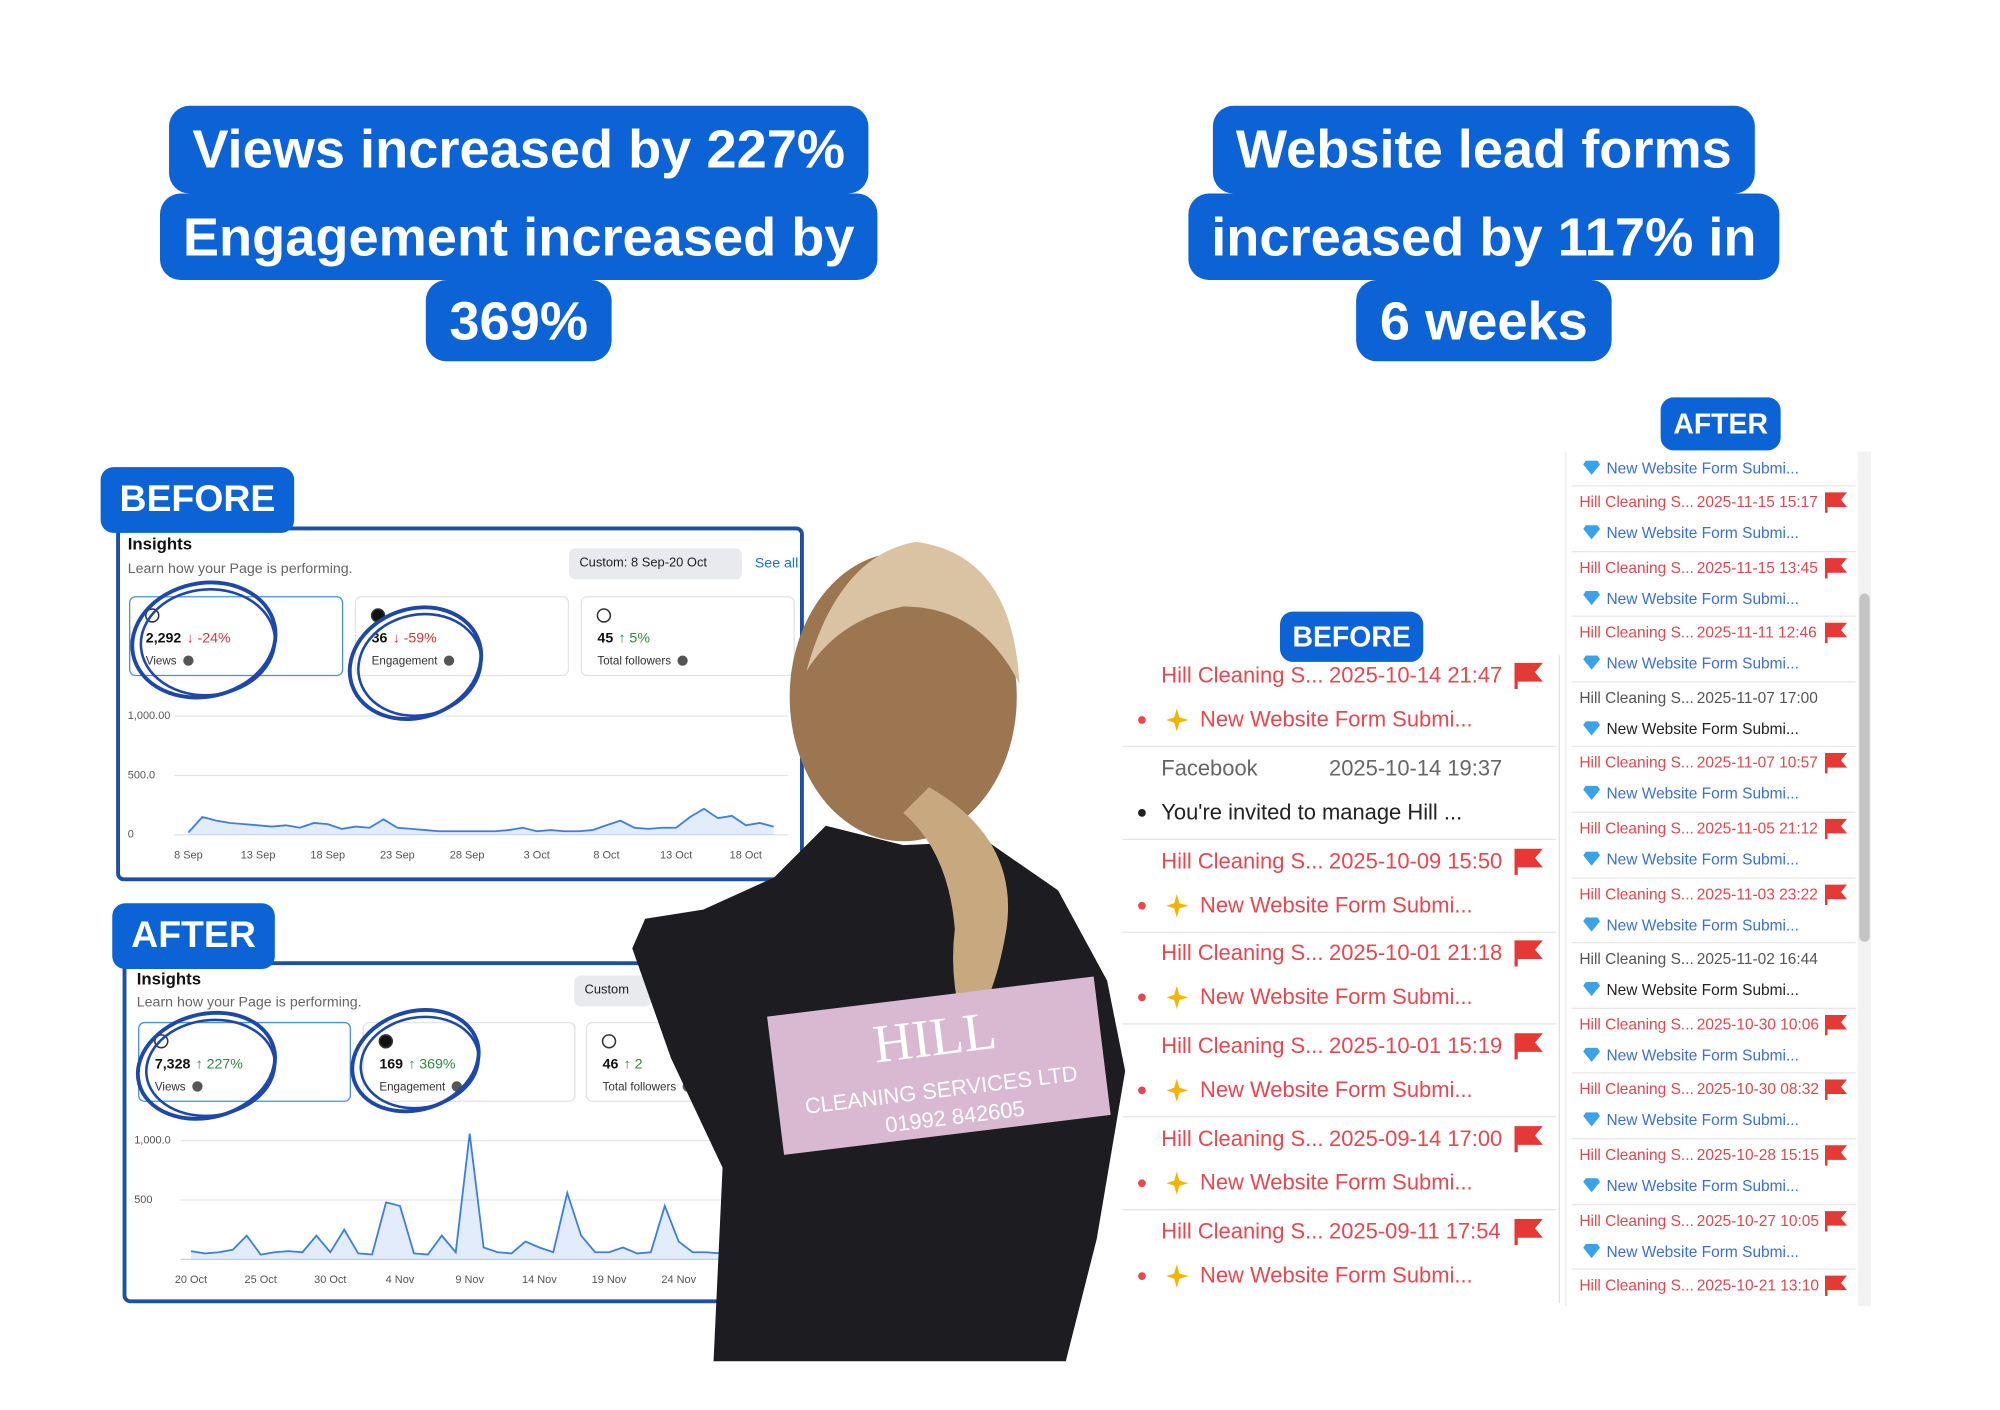 Image resolution: width=2000 pixels, height=1410 pixels. What do you see at coordinates (519, 149) in the screenshot?
I see `headline: Views increased by 227%` at bounding box center [519, 149].